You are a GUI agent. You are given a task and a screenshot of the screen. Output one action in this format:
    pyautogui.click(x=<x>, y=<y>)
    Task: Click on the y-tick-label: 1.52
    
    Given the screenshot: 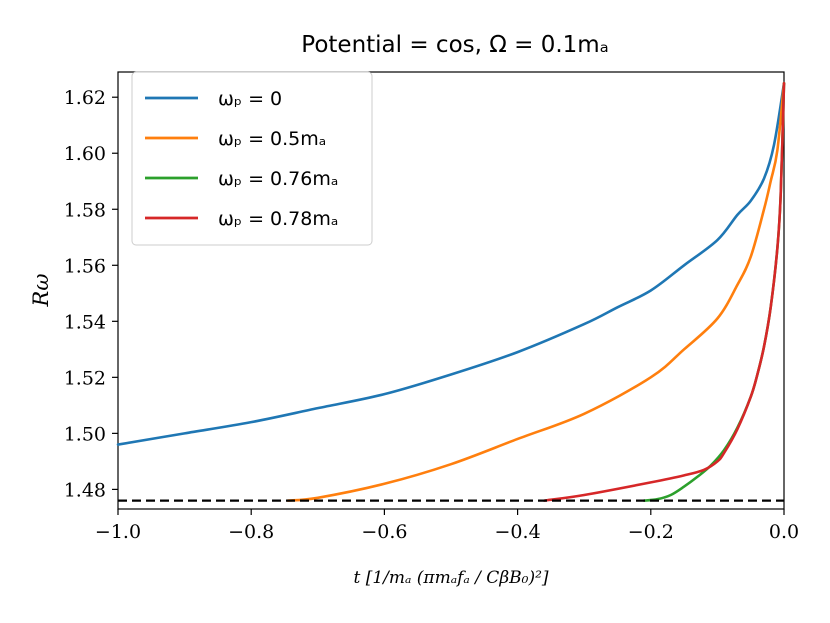 What is the action you would take?
    pyautogui.click(x=85, y=378)
    